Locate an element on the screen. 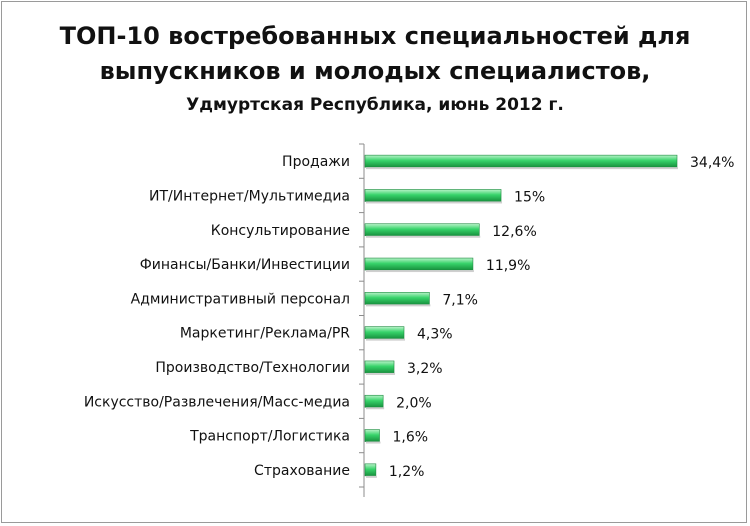 Image resolution: width=750 pixels, height=526 pixels. data-label: 2,0% is located at coordinates (414, 403).